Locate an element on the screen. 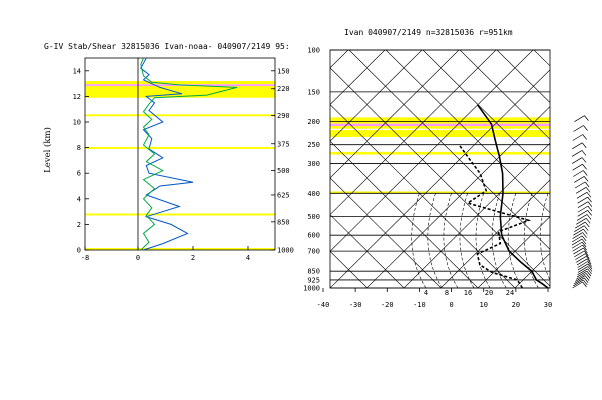 Image resolution: width=602 pixels, height=400 pixels. pressure-label: 250 is located at coordinates (313, 145).